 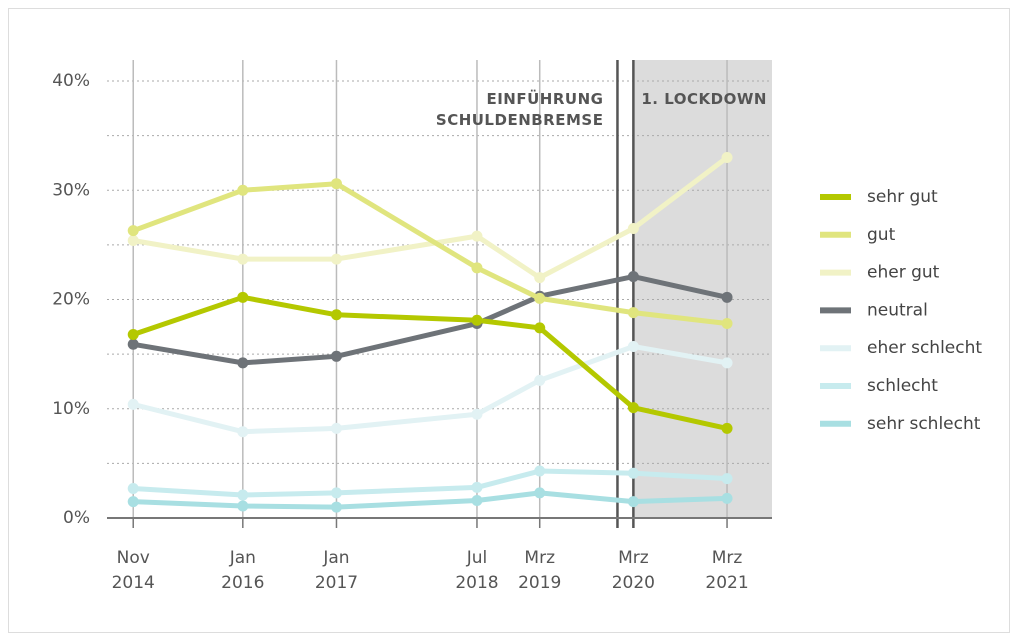 What do you see at coordinates (71, 190) in the screenshot?
I see `y-tick-label: 30%` at bounding box center [71, 190].